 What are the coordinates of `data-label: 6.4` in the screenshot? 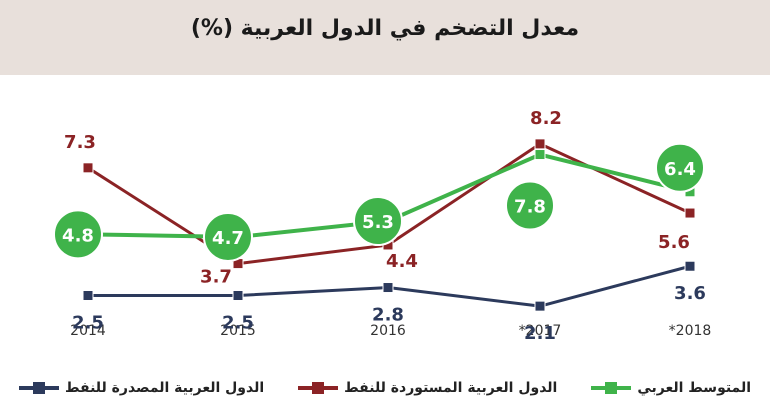 It's located at (680, 169).